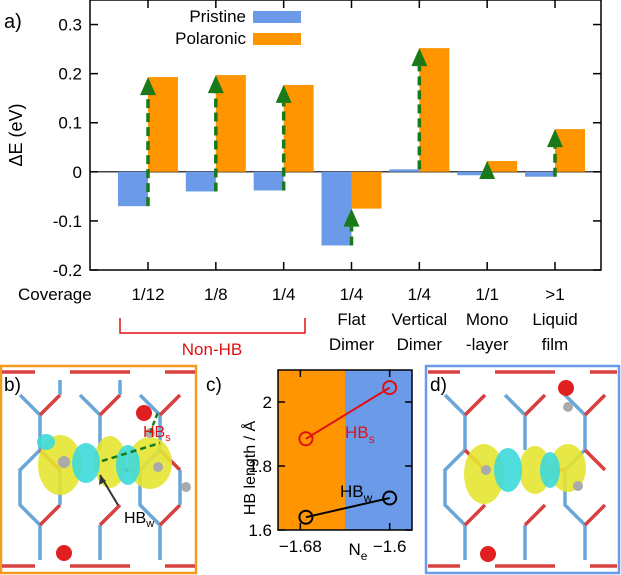 Image resolution: width=621 pixels, height=575 pixels. I want to click on hbw-pointer-head, so click(102, 480).